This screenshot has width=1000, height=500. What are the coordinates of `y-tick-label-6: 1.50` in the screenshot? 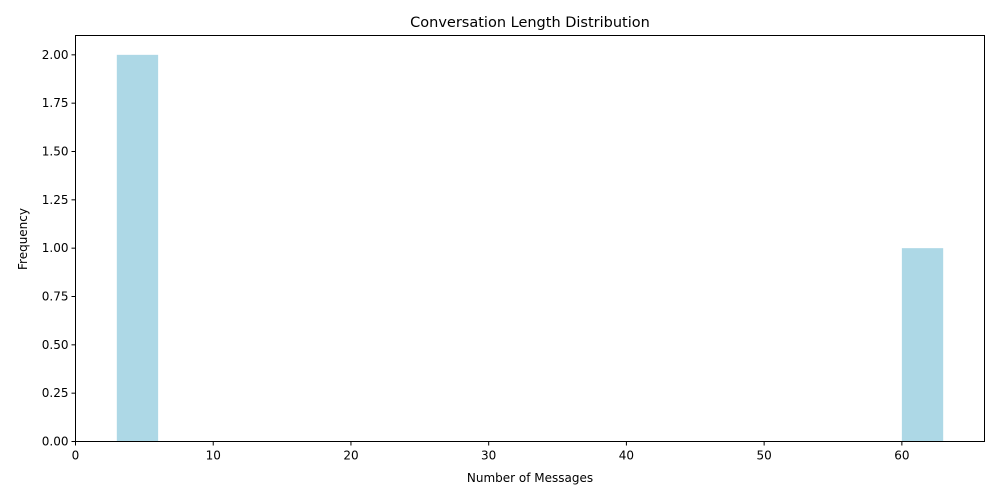 It's located at (55, 152).